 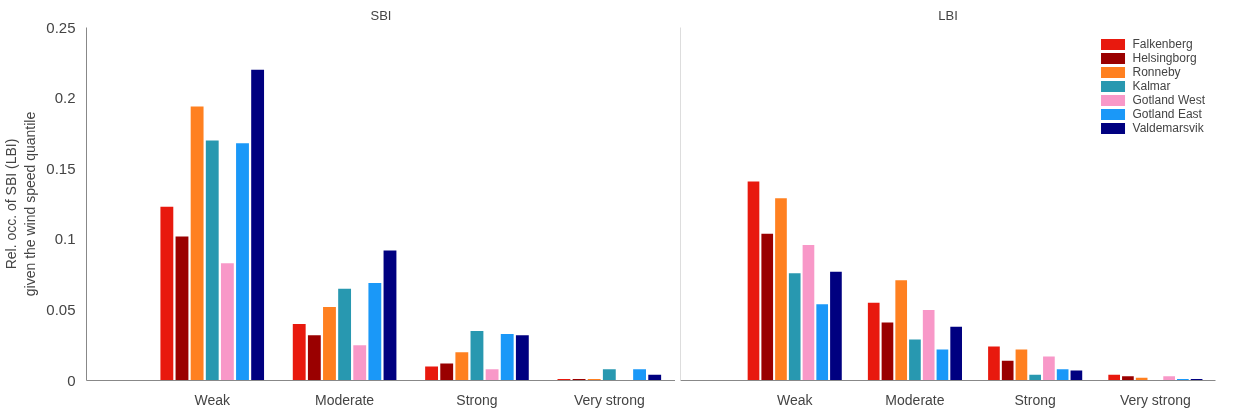 What do you see at coordinates (1156, 72) in the screenshot?
I see `legend-label: Ronneby` at bounding box center [1156, 72].